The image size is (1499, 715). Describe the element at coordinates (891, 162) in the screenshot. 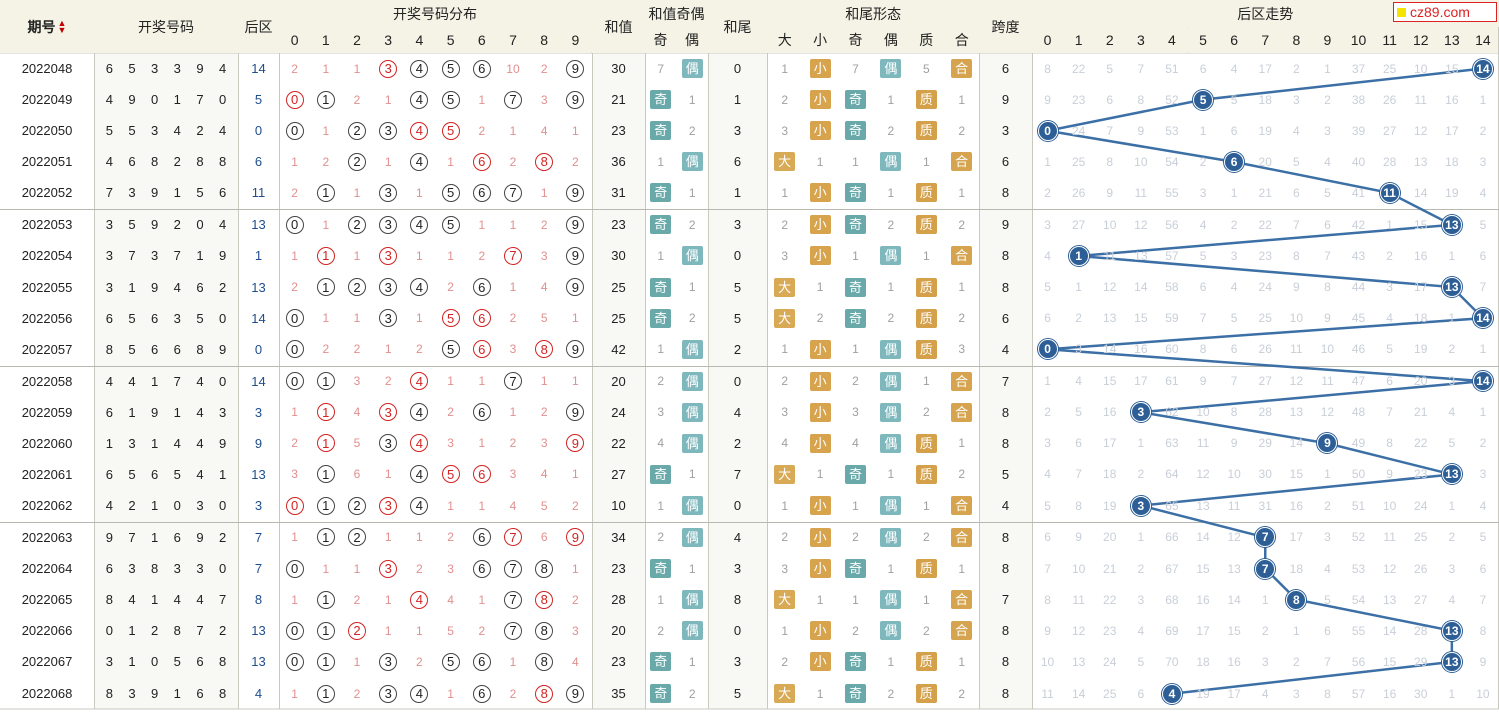

I see `badge-form-even: 偶` at that location.